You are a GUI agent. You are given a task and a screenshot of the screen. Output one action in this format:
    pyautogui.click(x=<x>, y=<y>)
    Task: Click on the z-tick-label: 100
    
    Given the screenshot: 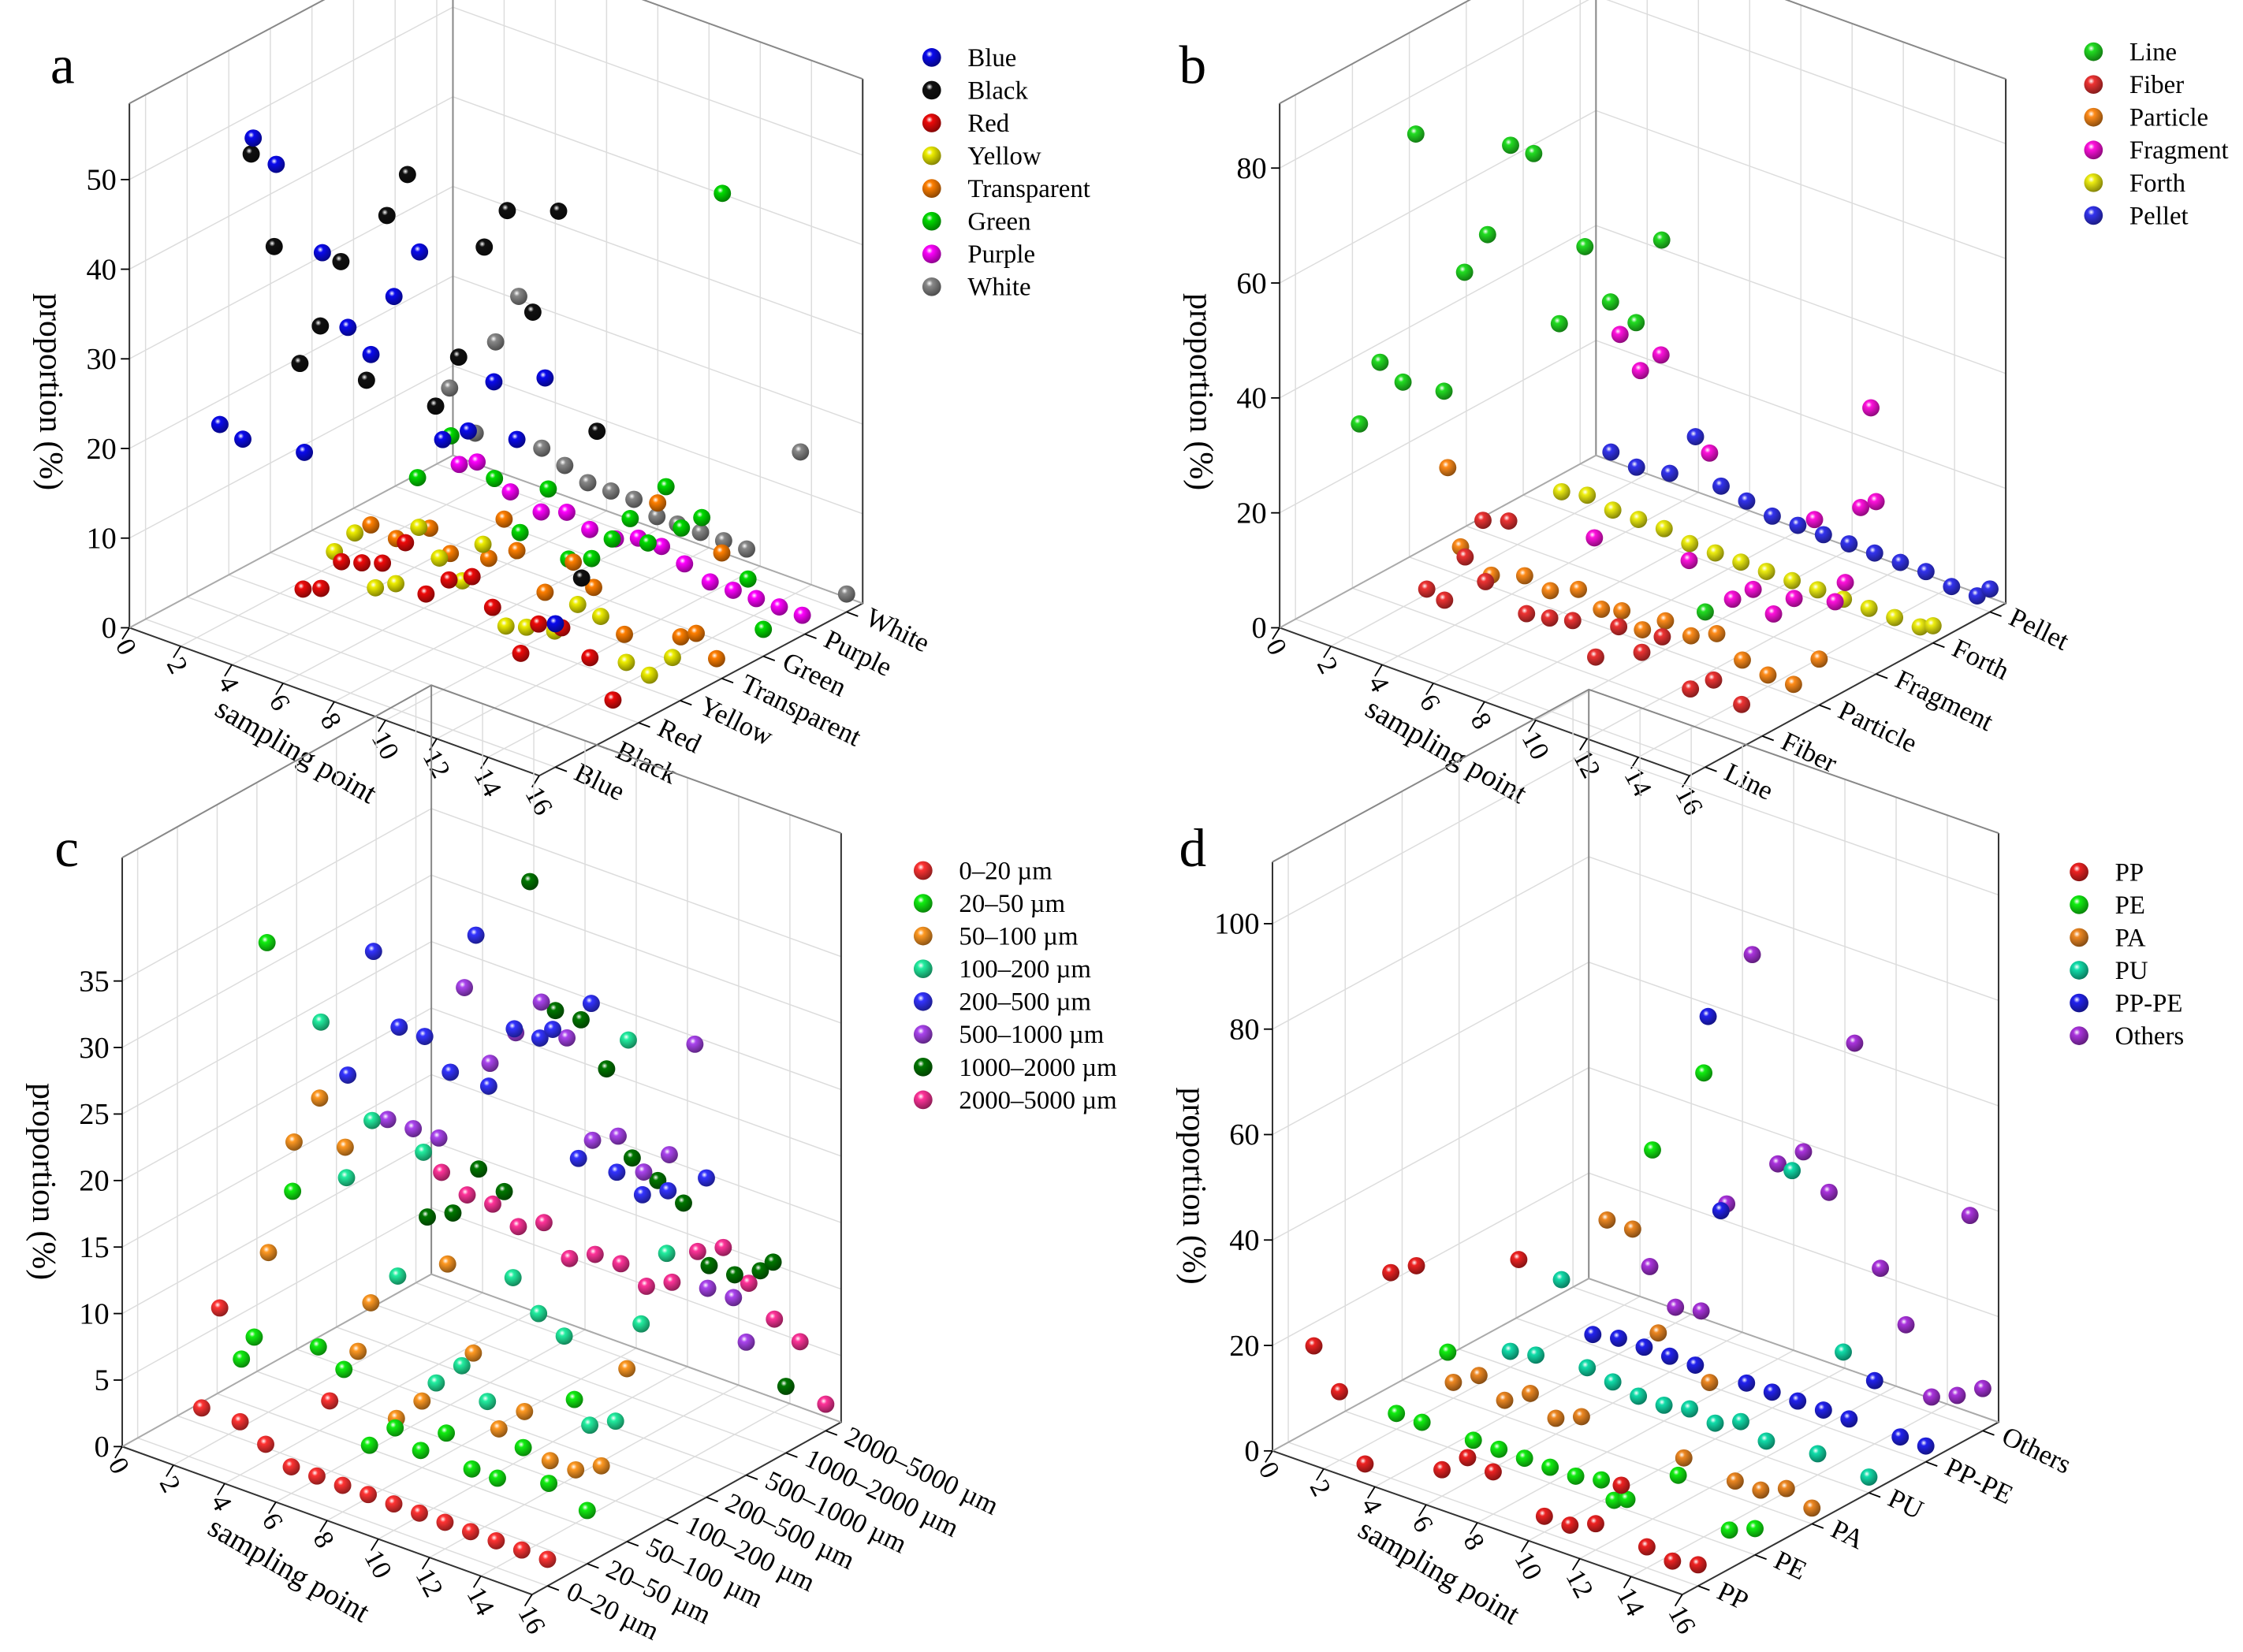 What is the action you would take?
    pyautogui.click(x=1236, y=924)
    